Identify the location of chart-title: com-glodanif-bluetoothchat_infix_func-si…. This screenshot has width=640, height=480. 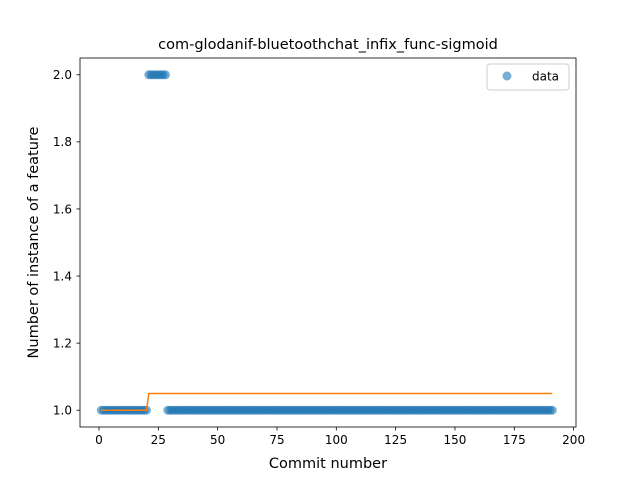
(328, 45).